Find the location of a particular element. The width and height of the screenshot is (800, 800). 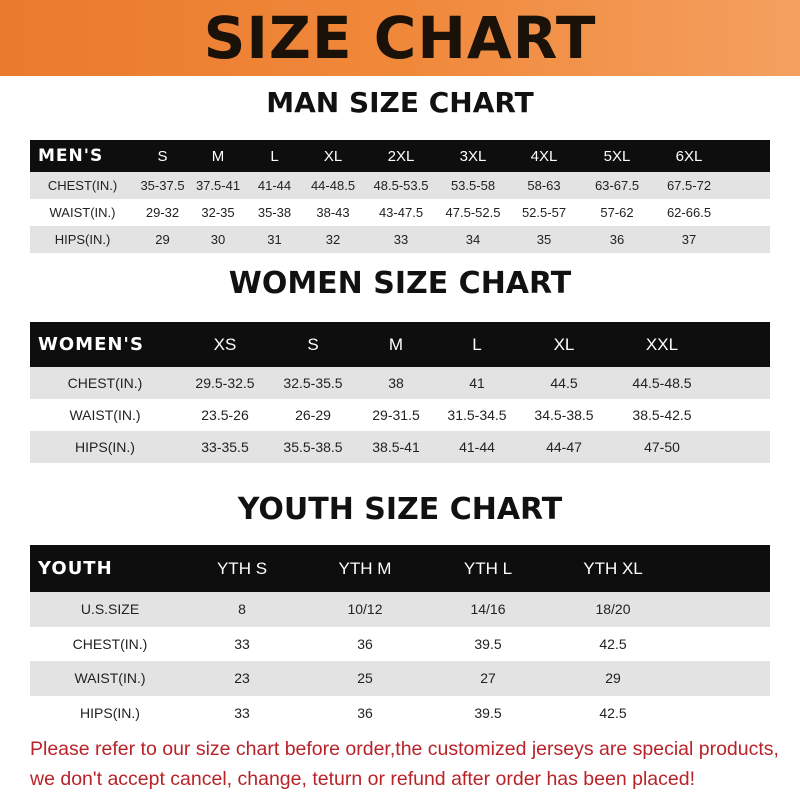

table-row: HIPS(IN.) 33 36 39.5 42.5 is located at coordinates (400, 712).